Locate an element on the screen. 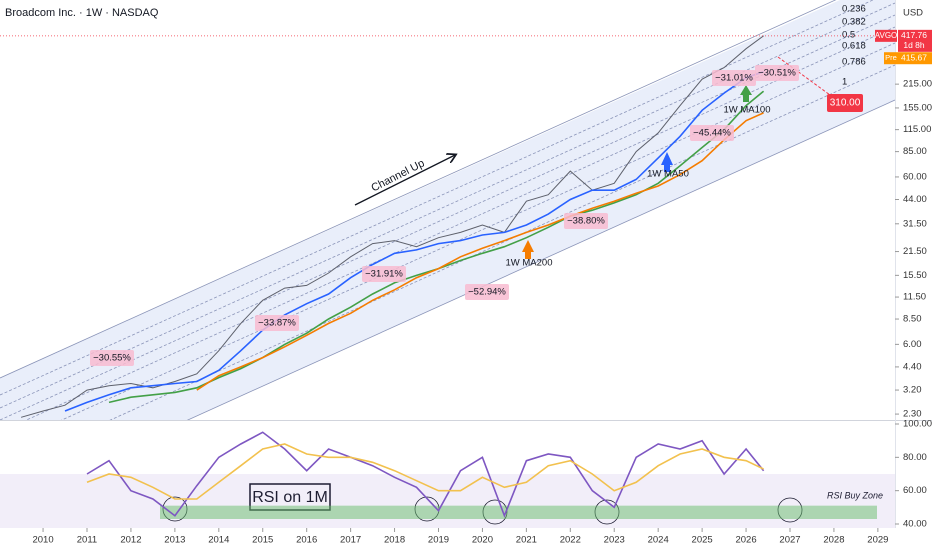 The height and width of the screenshot is (550, 932). y-tick-label: 11.50 is located at coordinates (914, 297).